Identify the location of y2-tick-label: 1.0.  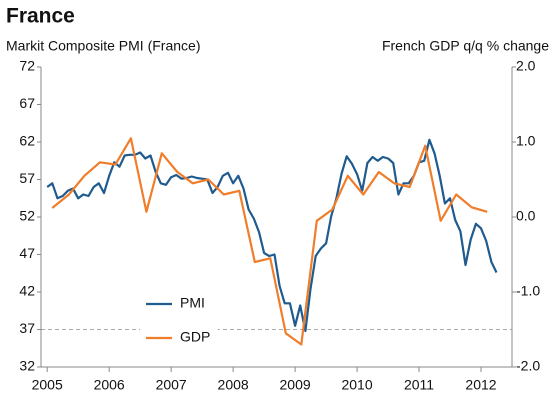
(526, 141).